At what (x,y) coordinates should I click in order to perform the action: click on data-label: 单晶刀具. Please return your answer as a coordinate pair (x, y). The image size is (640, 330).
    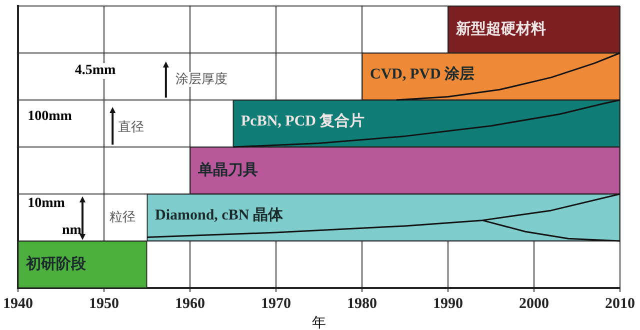
    Looking at the image, I should click on (227, 169).